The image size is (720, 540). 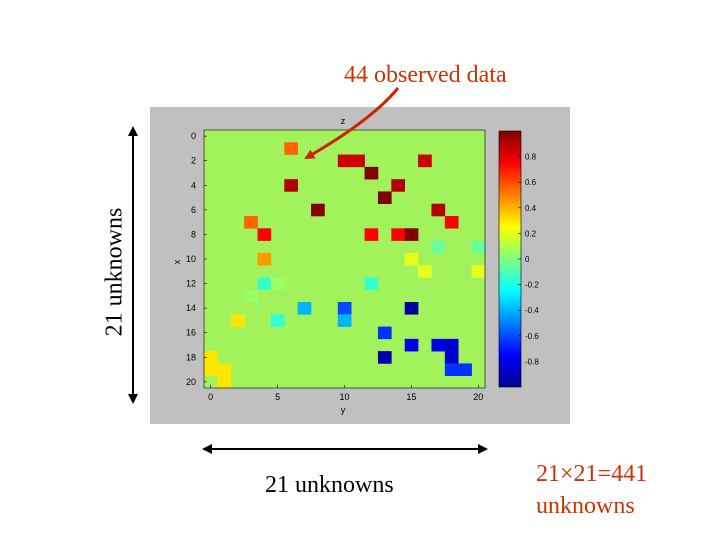 I want to click on annotation-arrow, so click(x=352, y=123).